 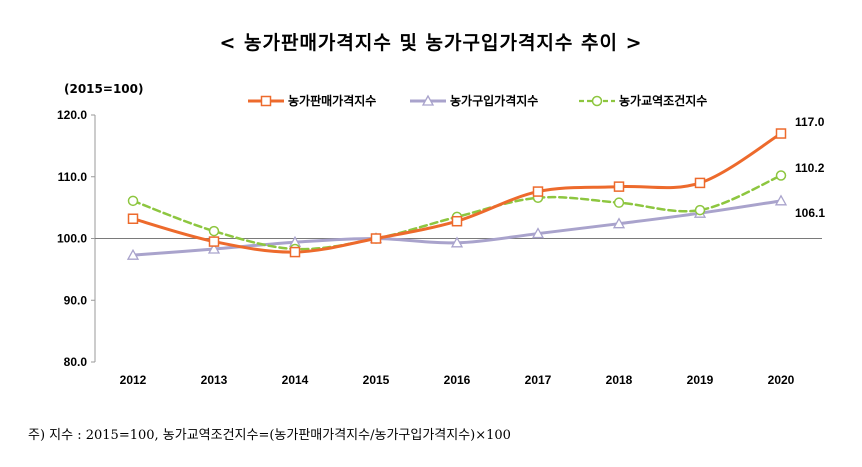 What do you see at coordinates (376, 380) in the screenshot?
I see `x-tick-label: 2015` at bounding box center [376, 380].